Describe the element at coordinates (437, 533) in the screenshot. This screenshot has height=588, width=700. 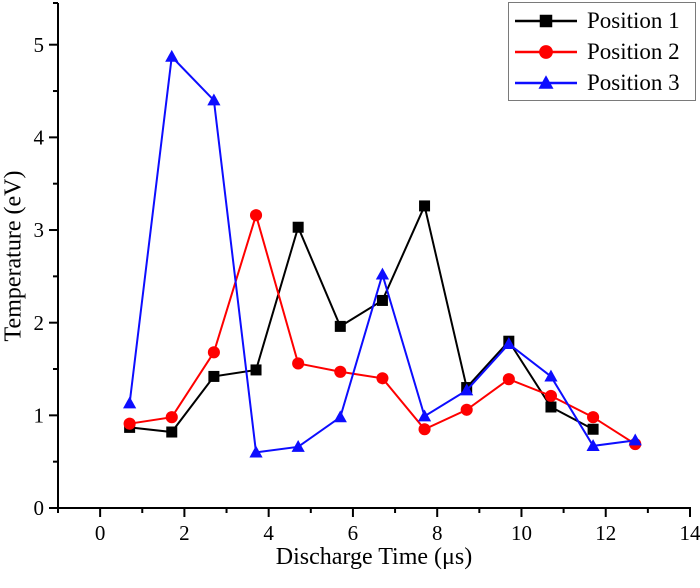
I see `x-tick-label: 8` at that location.